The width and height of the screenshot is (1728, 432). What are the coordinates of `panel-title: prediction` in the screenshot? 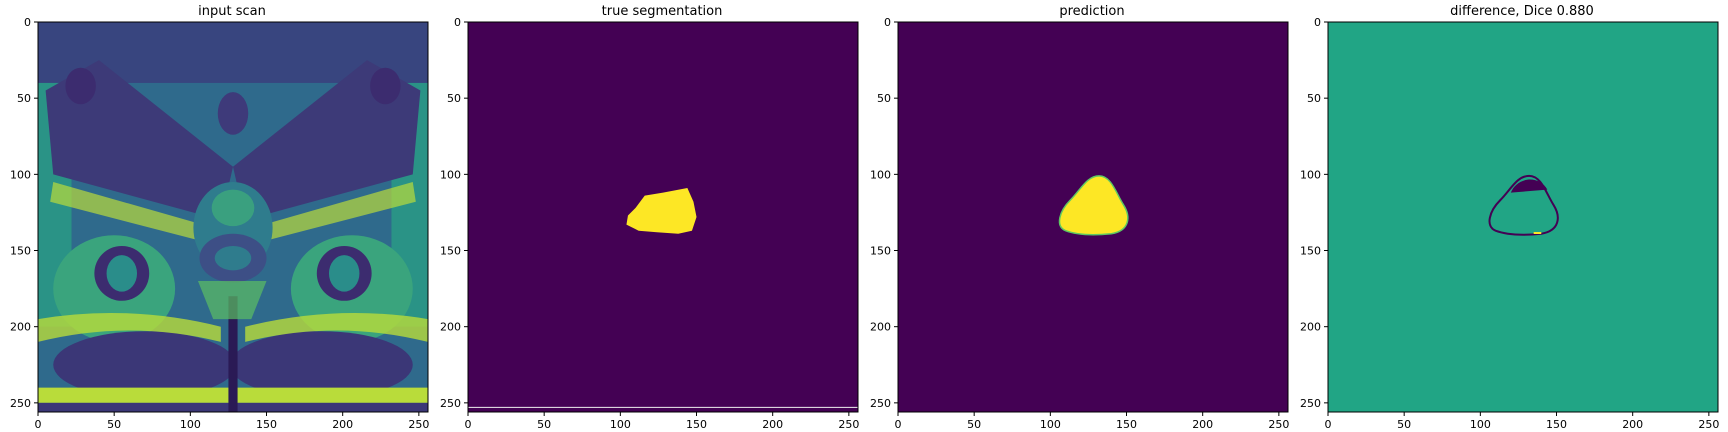 It's located at (1092, 11).